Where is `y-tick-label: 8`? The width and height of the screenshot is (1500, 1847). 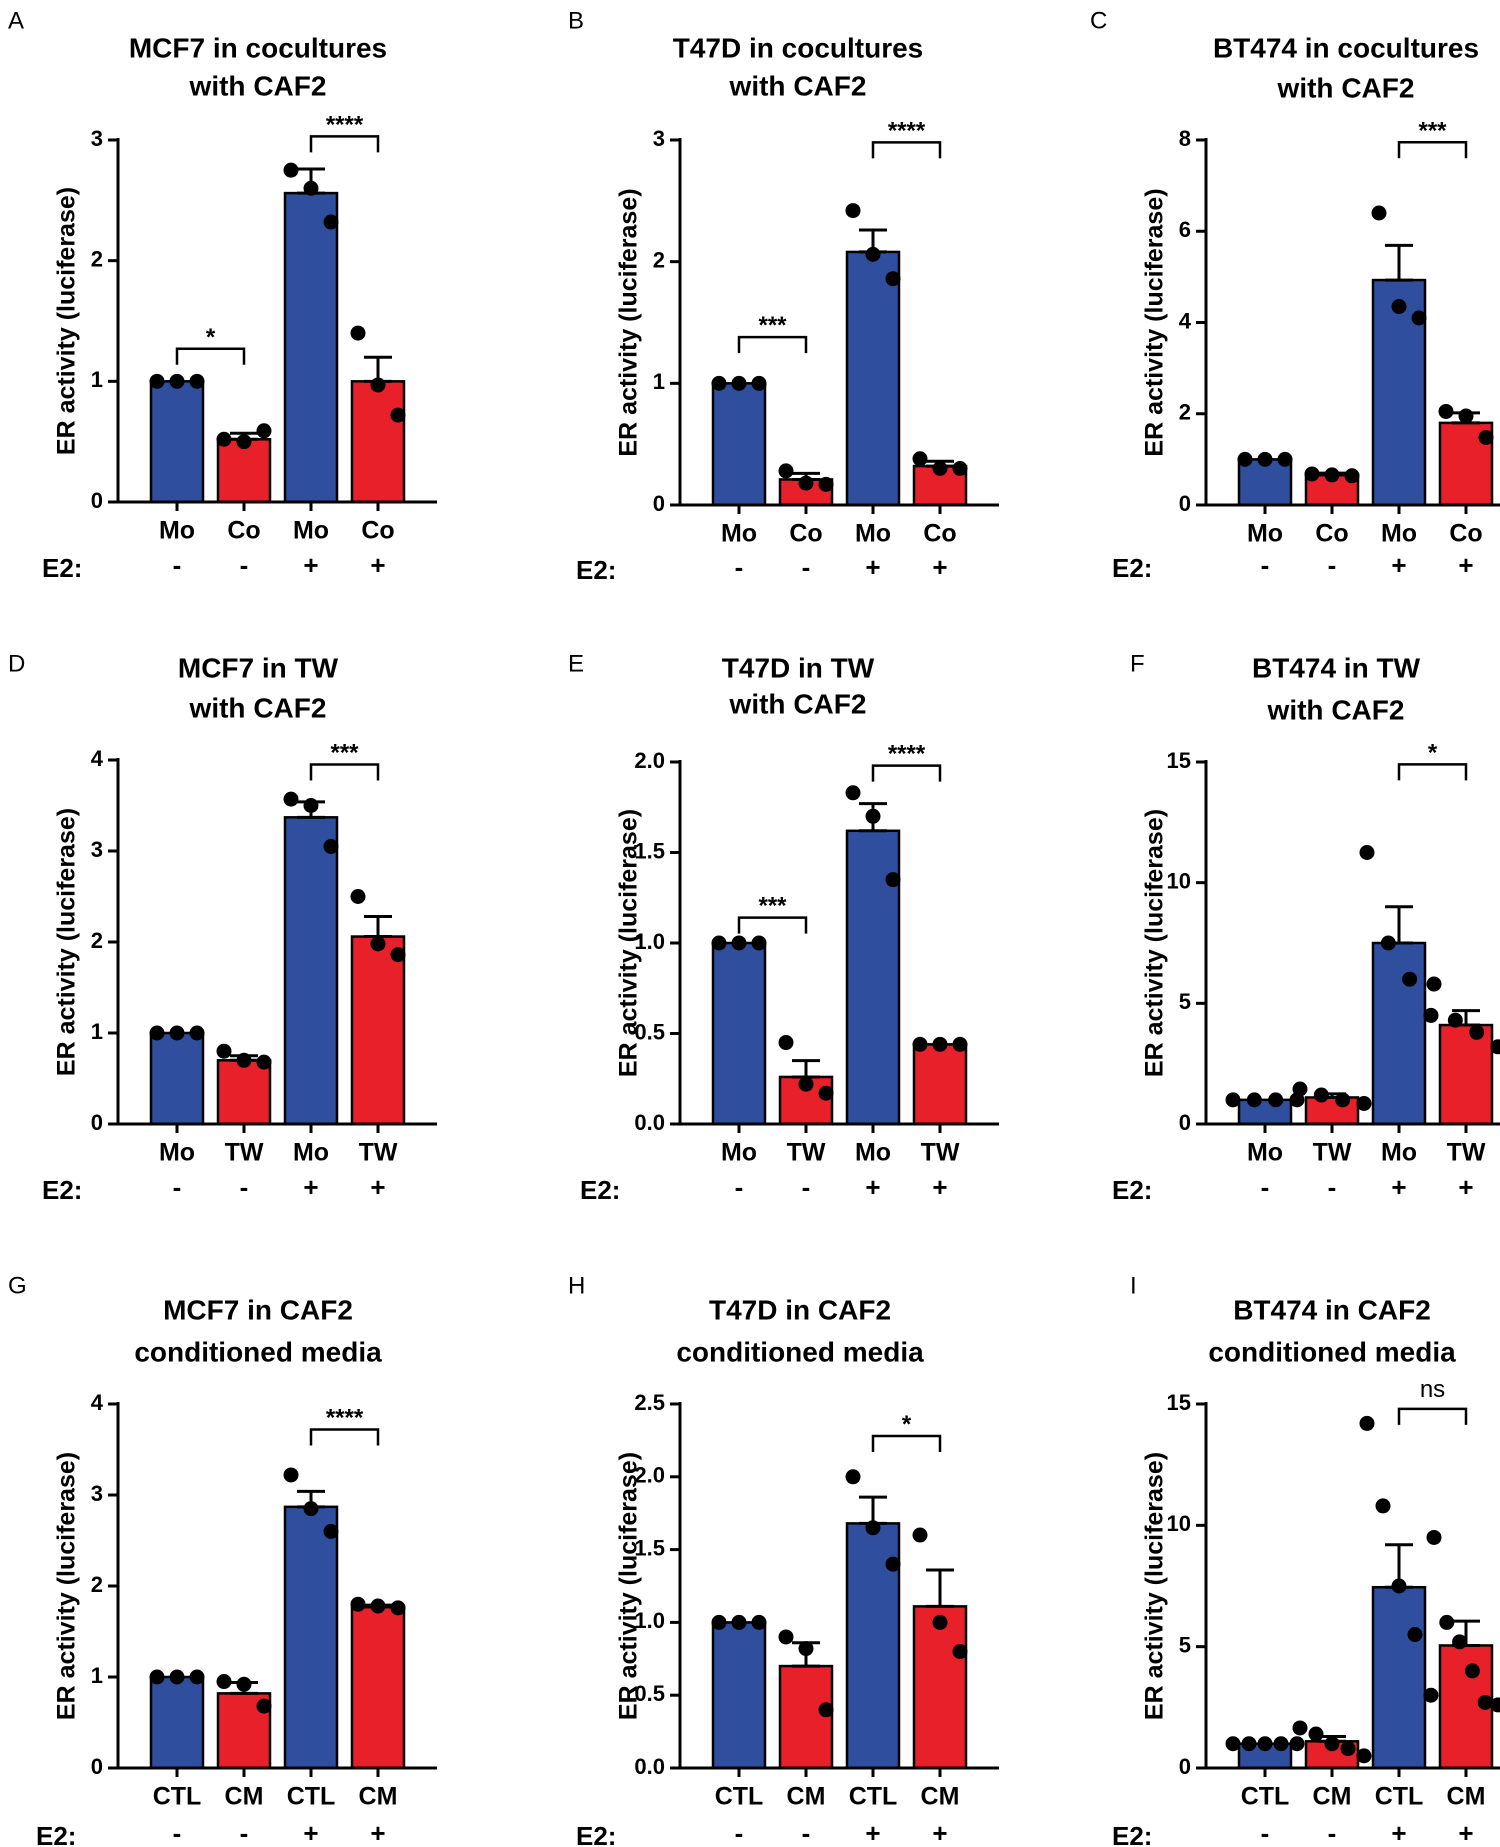
y-tick-label: 8 is located at coordinates (1185, 138).